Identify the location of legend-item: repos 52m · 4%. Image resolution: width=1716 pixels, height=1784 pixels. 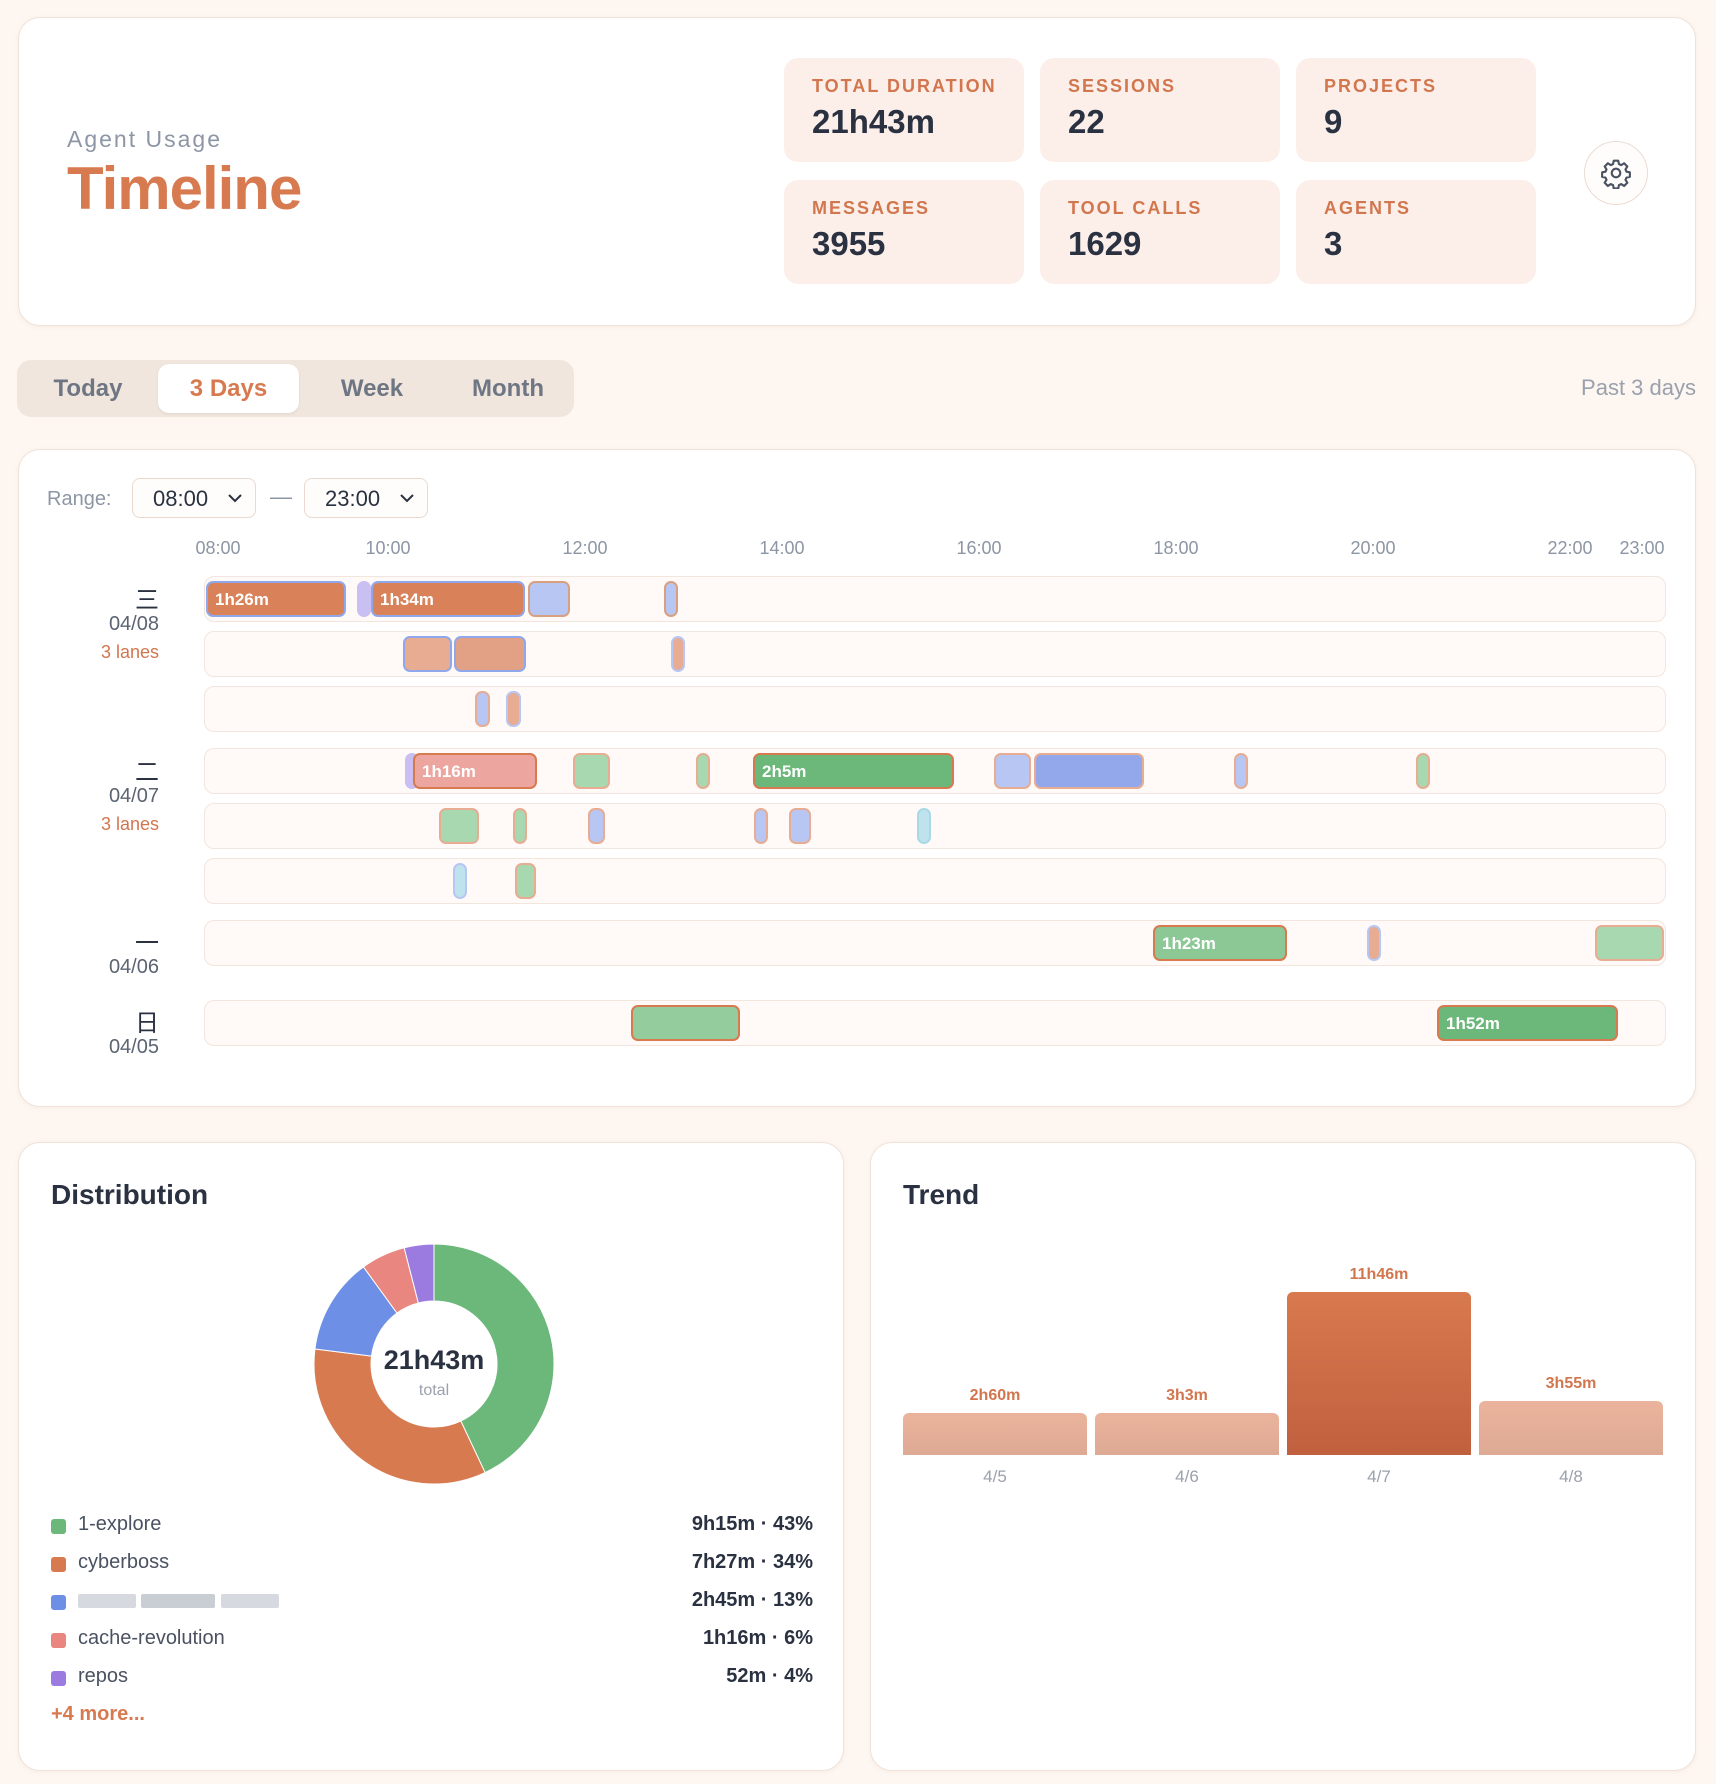
(432, 1680).